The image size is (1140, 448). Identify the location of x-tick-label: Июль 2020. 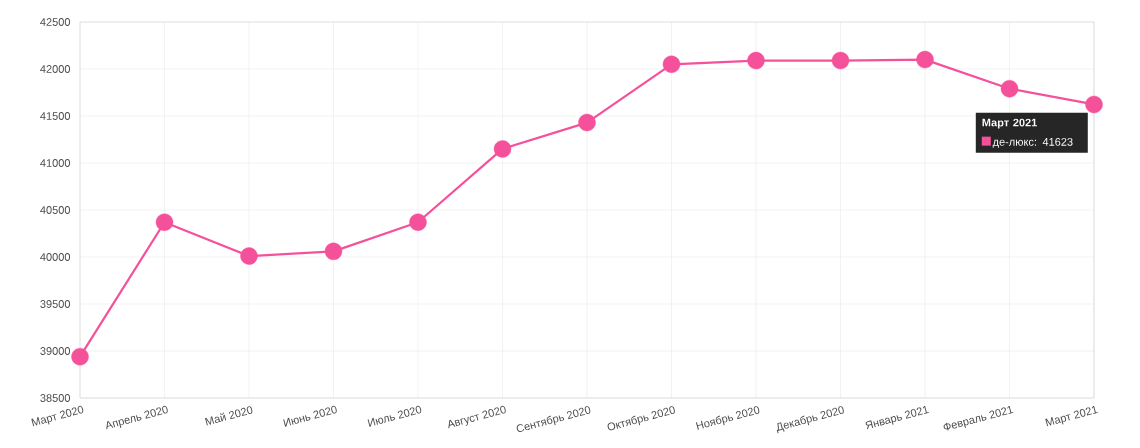
(394, 416).